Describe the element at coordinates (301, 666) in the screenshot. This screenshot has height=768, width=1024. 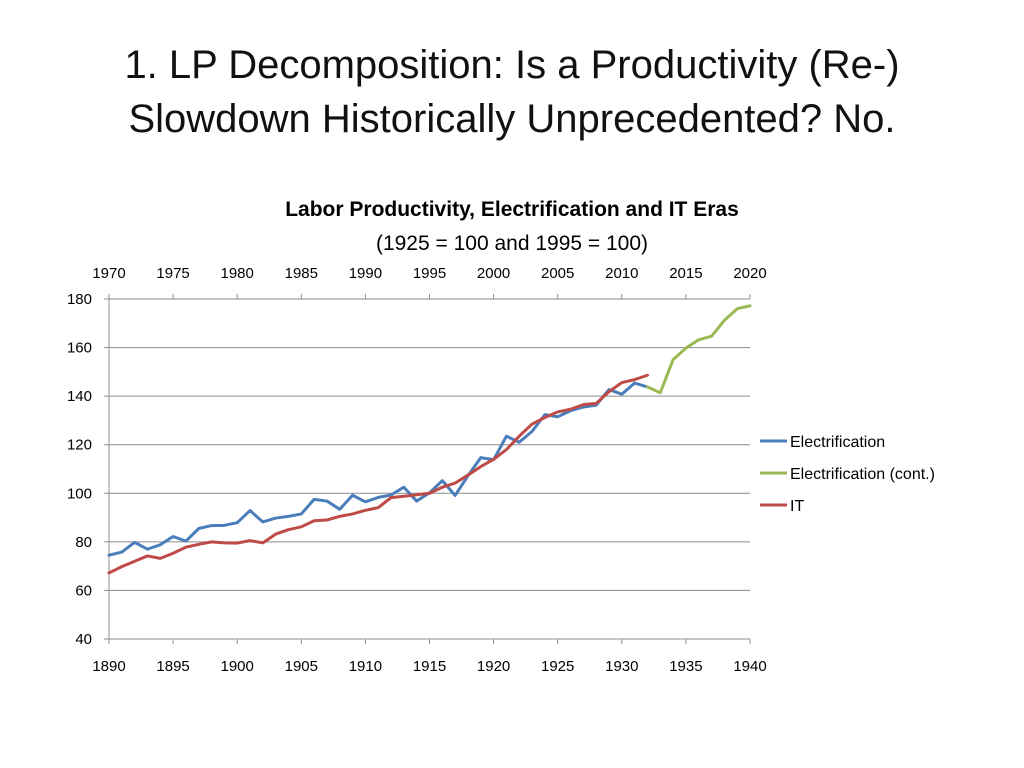
I see `x-bottom-tick-label-1905: 1905` at that location.